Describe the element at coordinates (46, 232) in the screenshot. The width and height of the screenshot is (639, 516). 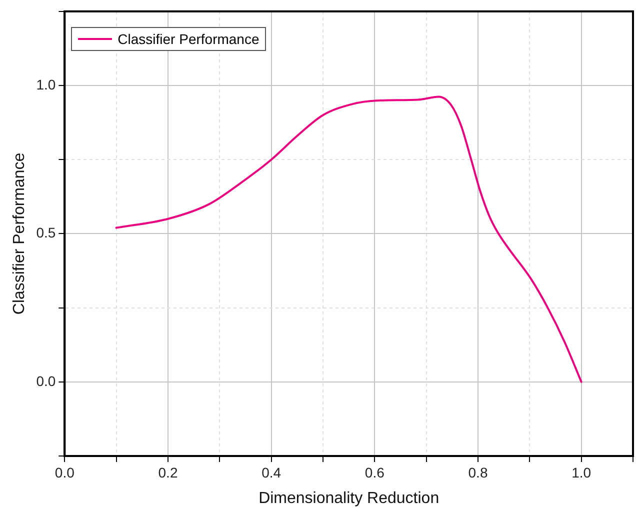
I see `y-tick-label: 0.5` at that location.